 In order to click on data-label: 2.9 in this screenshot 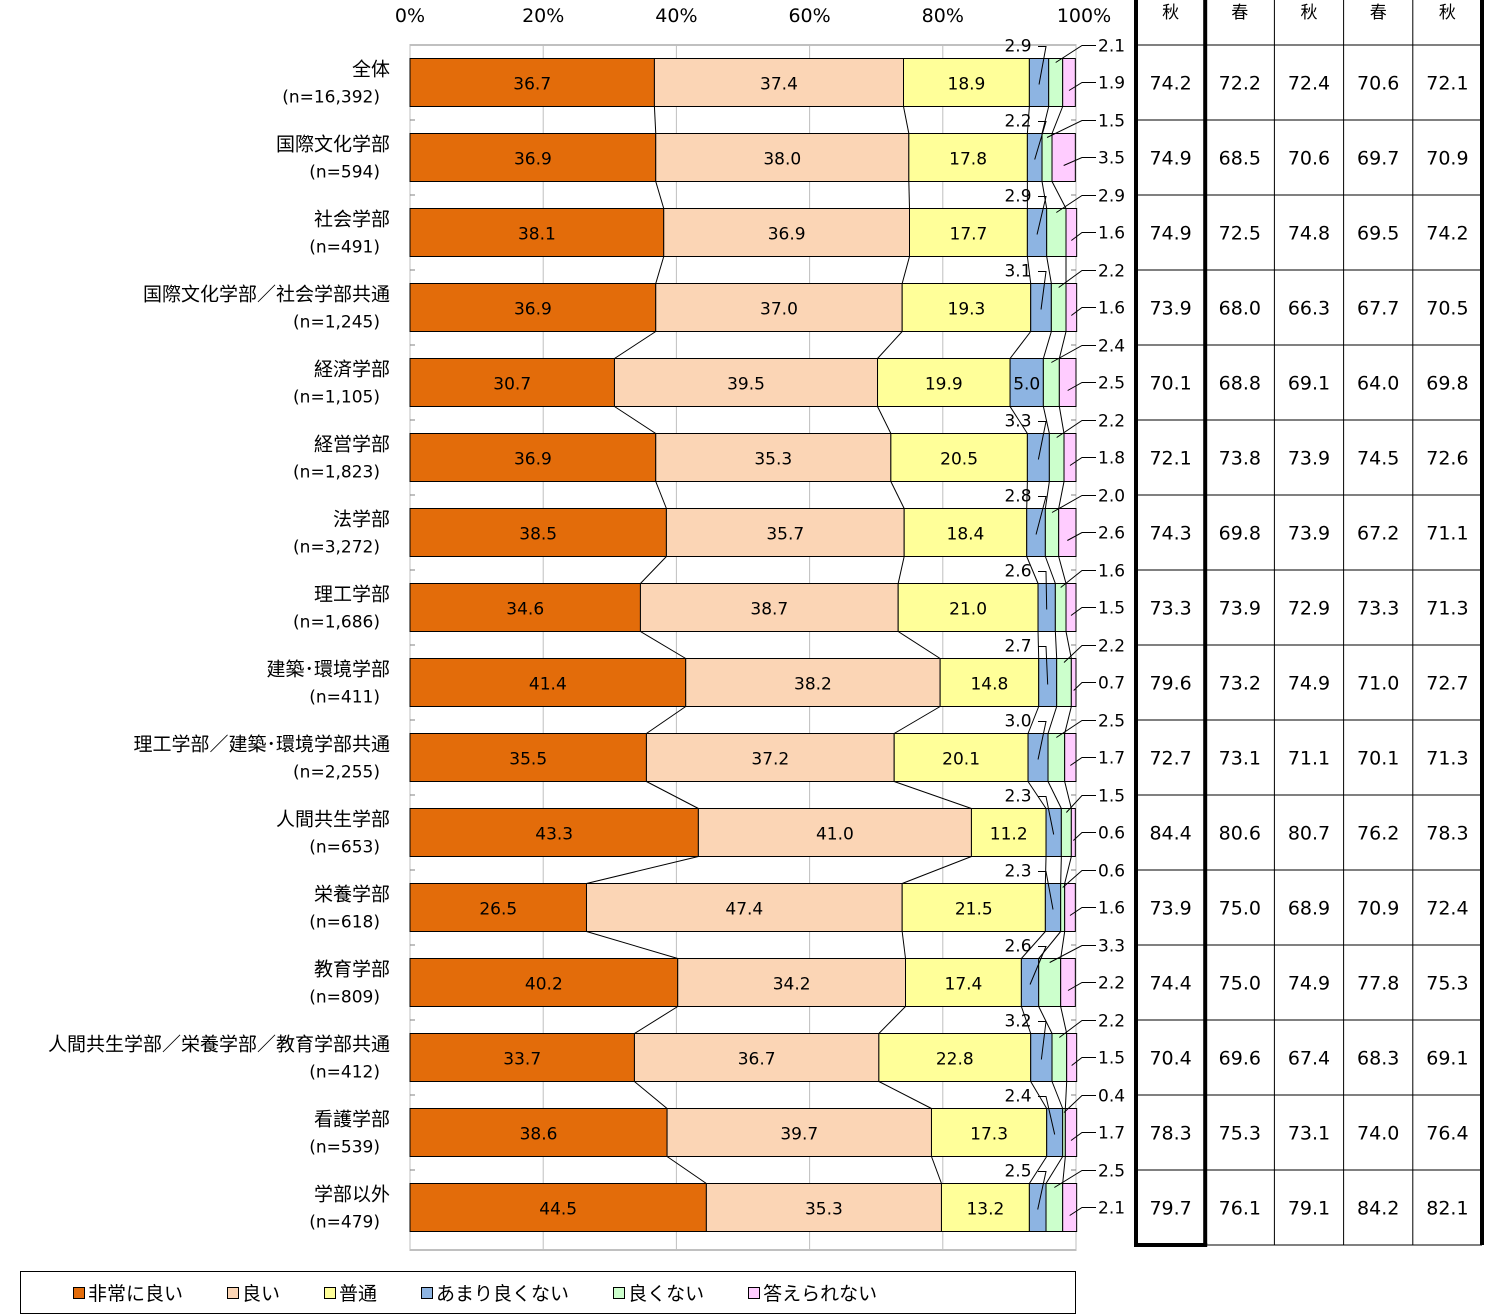, I will do `click(1017, 47)`.